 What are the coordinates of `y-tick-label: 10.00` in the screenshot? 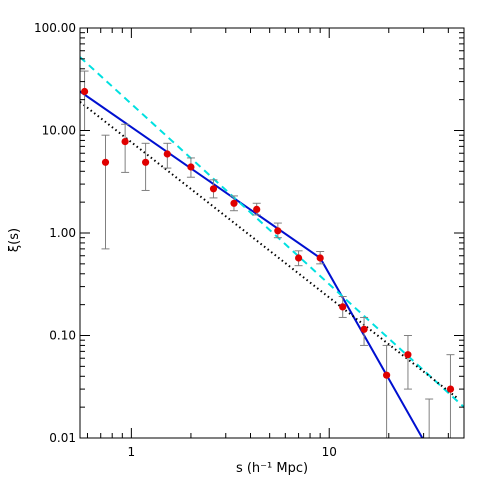 It's located at (59, 131).